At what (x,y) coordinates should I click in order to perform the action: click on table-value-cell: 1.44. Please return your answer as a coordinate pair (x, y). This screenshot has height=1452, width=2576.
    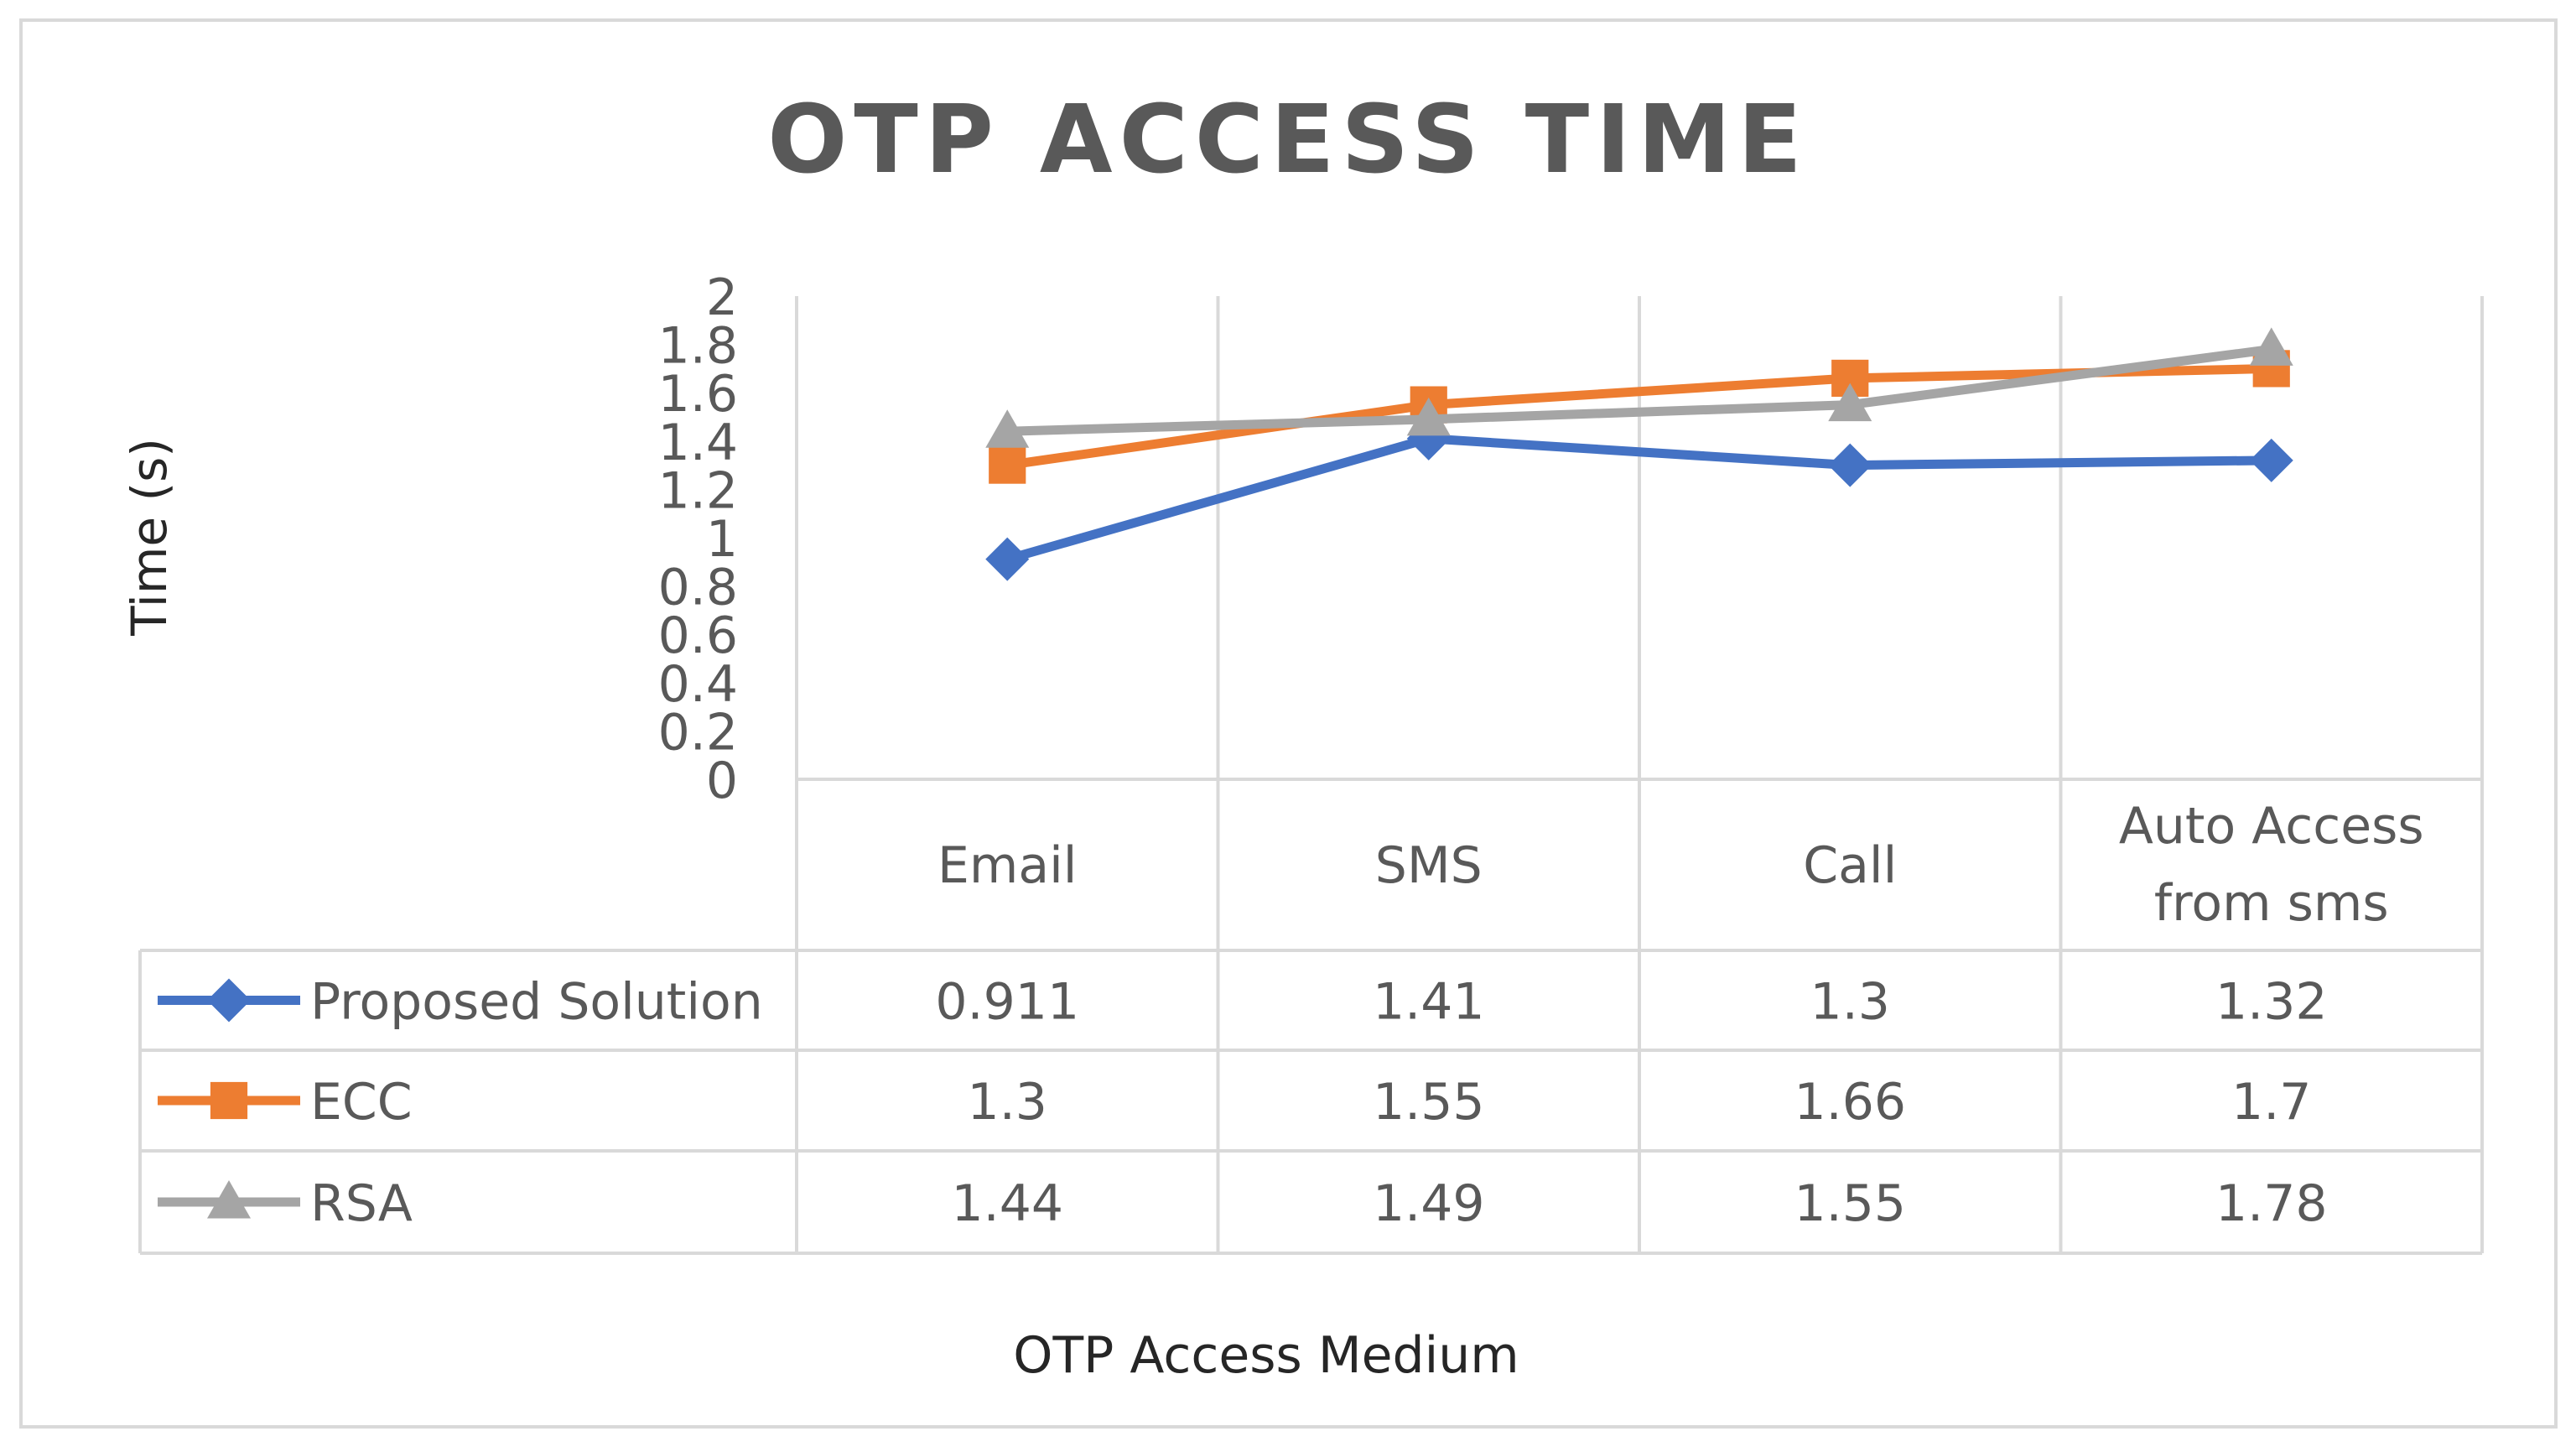
    Looking at the image, I should click on (1007, 1203).